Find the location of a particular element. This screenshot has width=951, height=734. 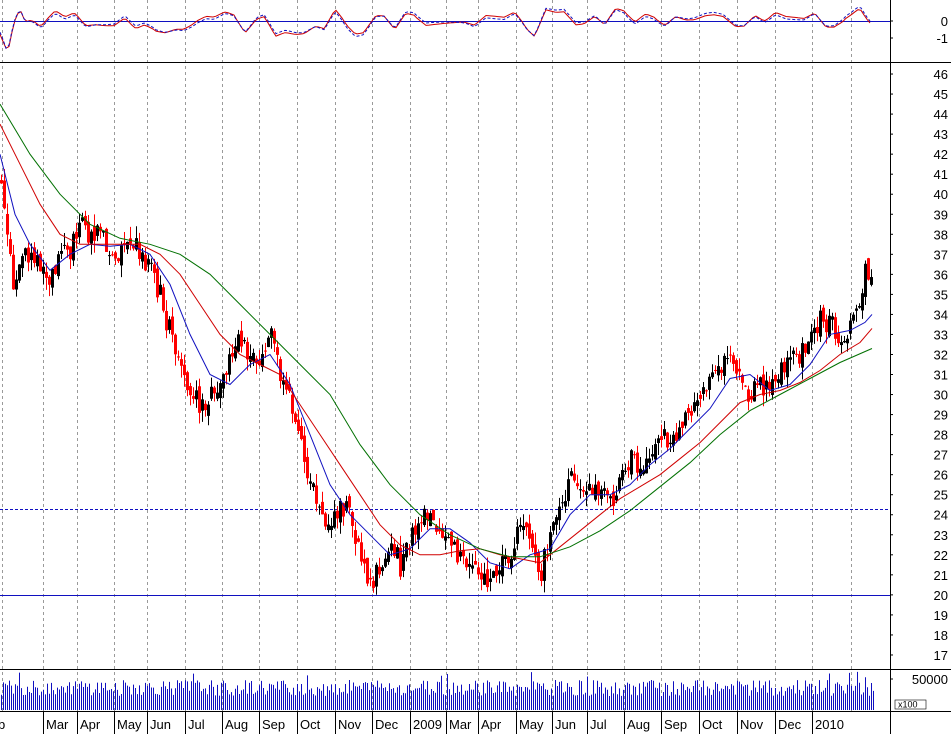

price-tick-label: 45 is located at coordinates (941, 94).